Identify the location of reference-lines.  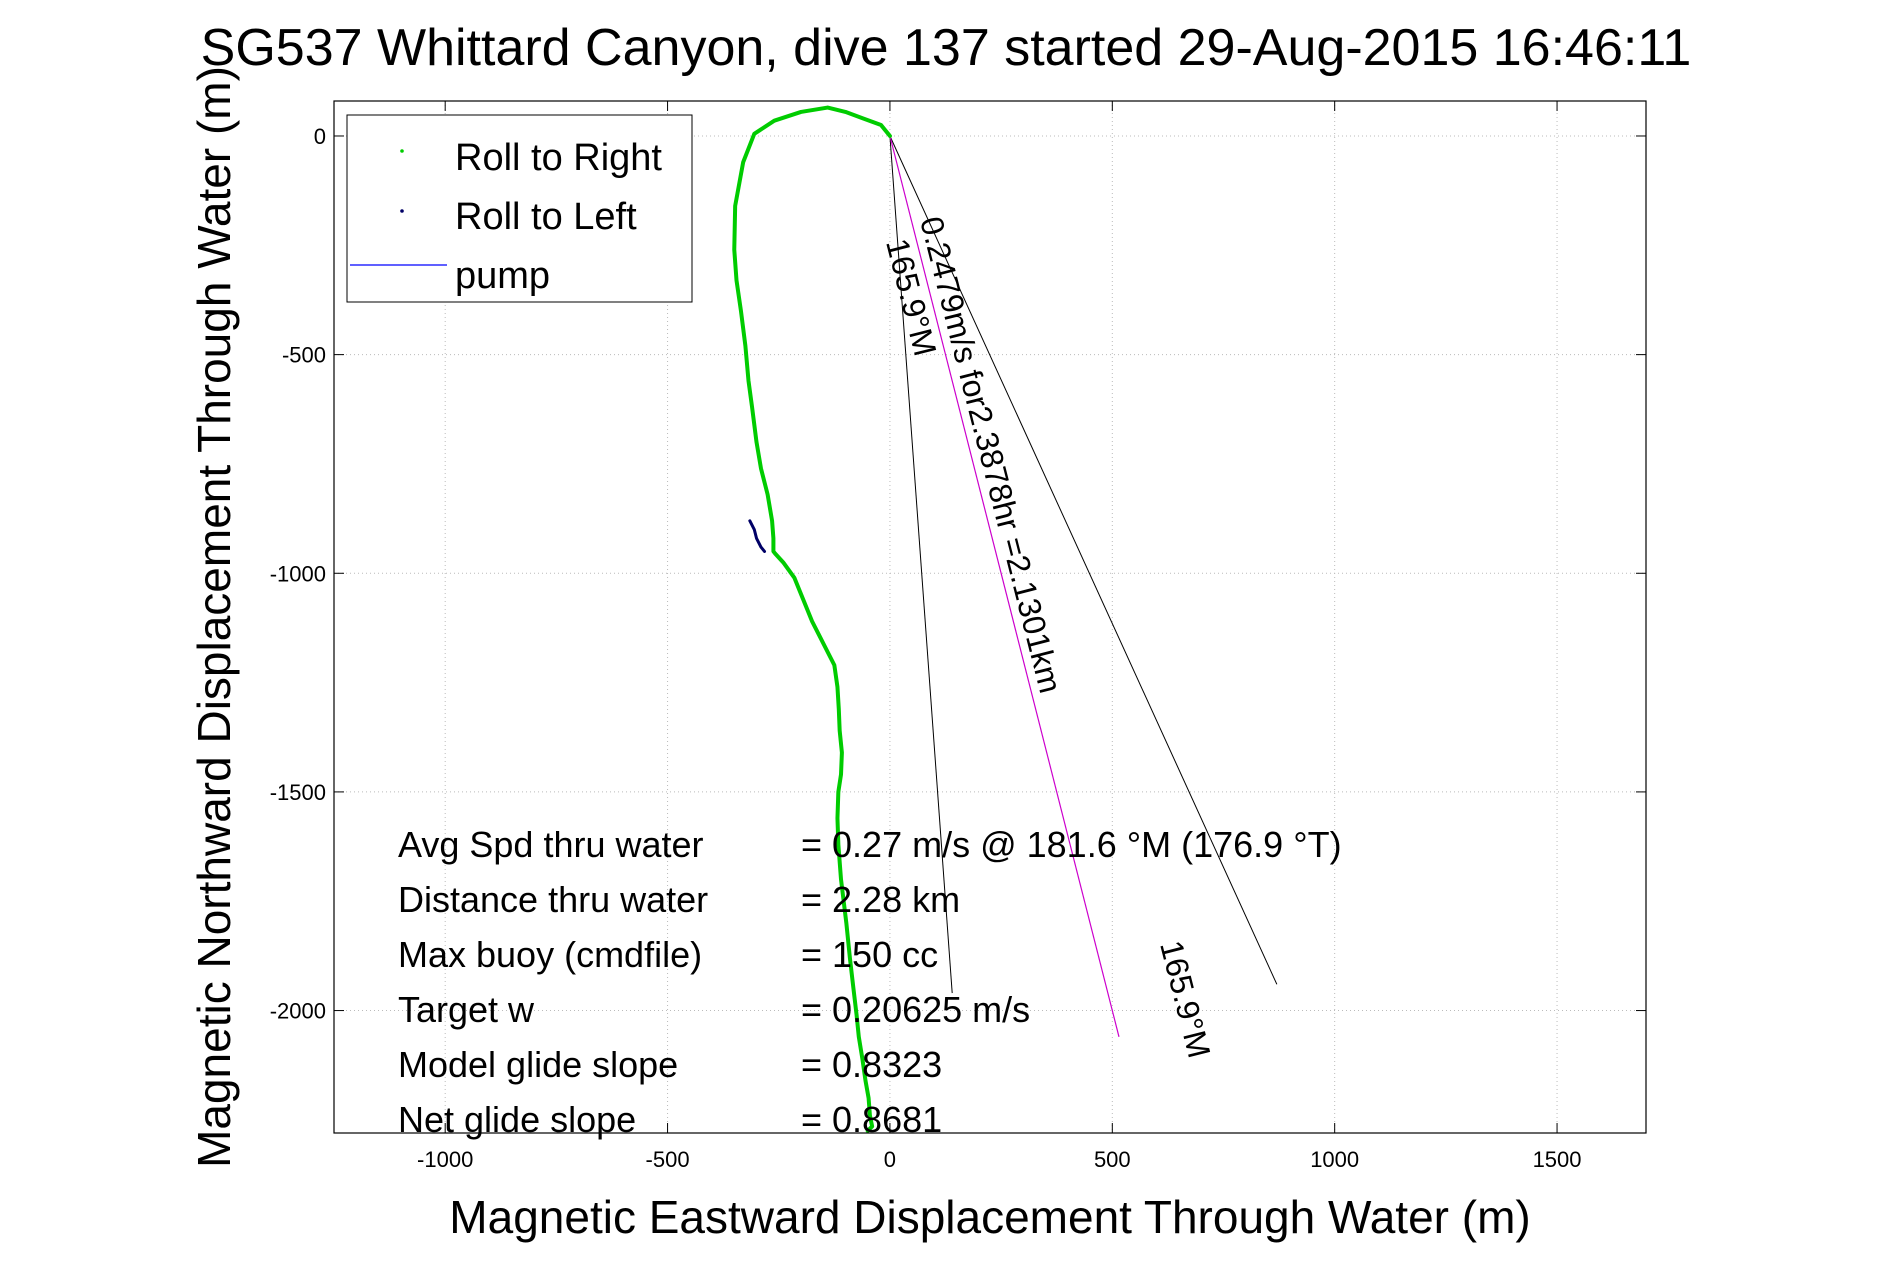
(1083, 586).